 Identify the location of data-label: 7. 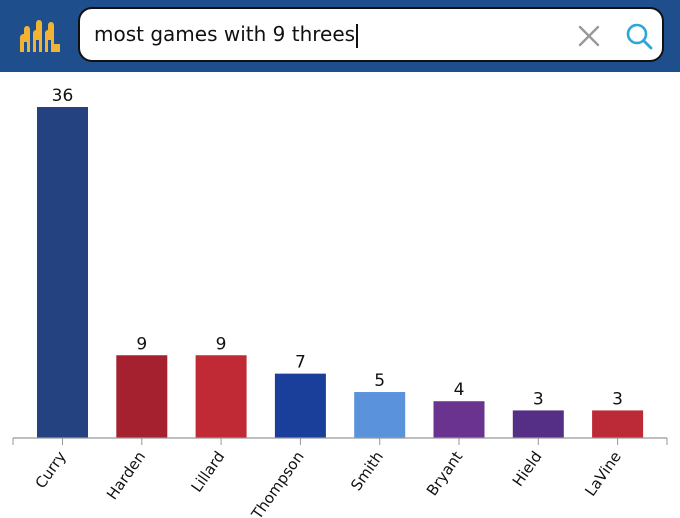
(300, 363).